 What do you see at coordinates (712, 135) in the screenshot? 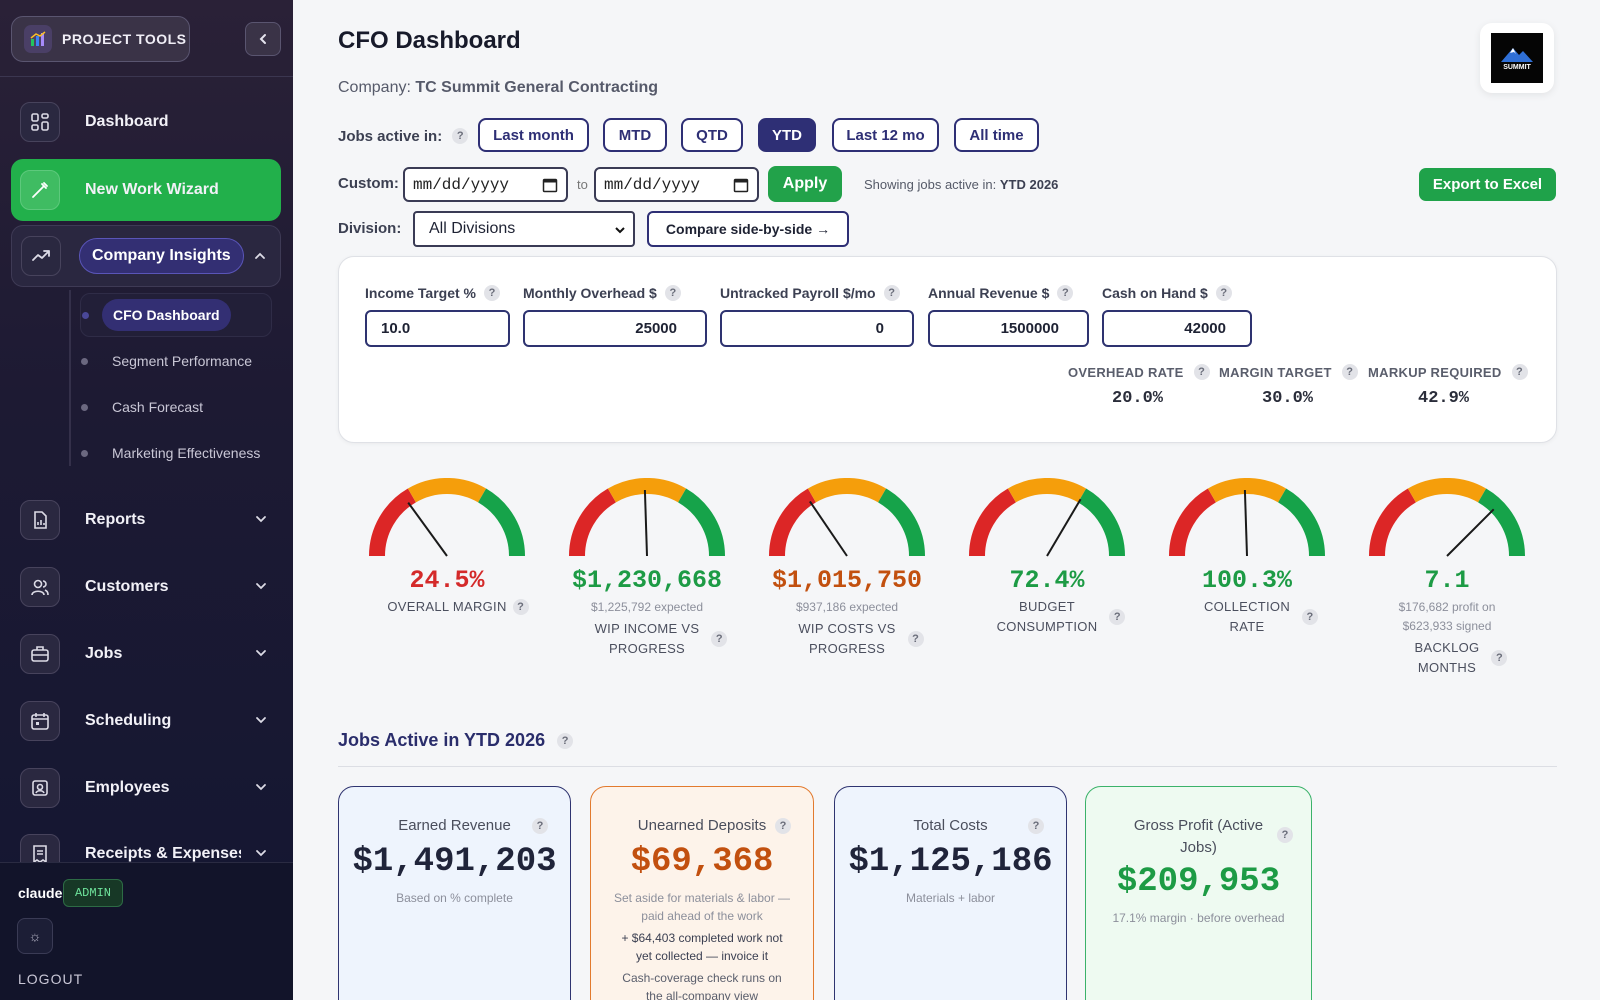
I see `range-qtd-button: QTD` at bounding box center [712, 135].